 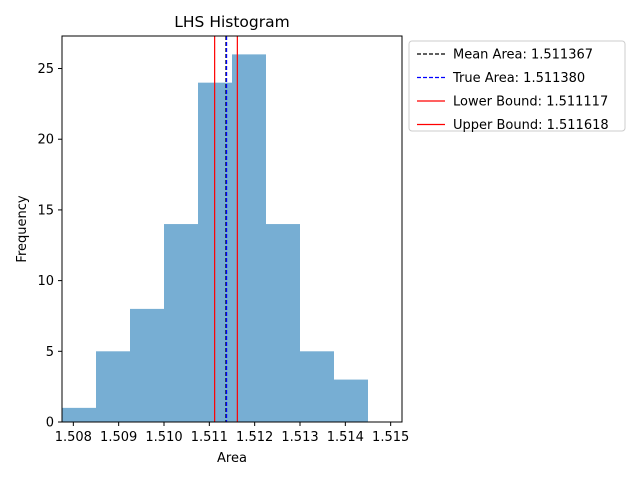 I want to click on y-tick-label: 5, so click(x=50, y=352).